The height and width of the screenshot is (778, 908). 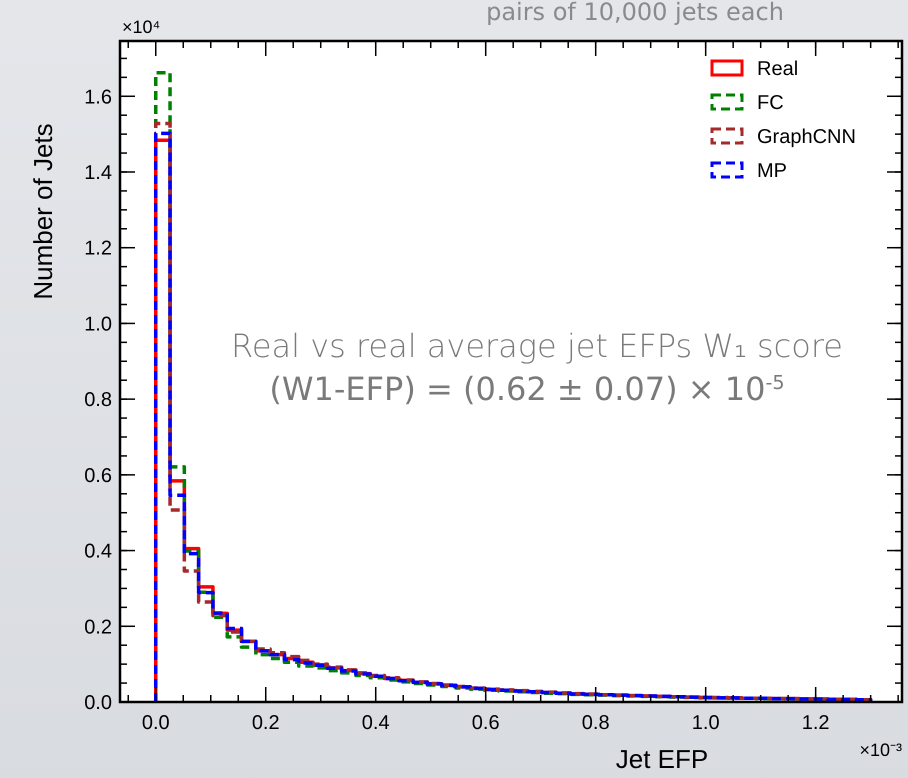 I want to click on x-tick-label: 1.0, so click(x=706, y=723).